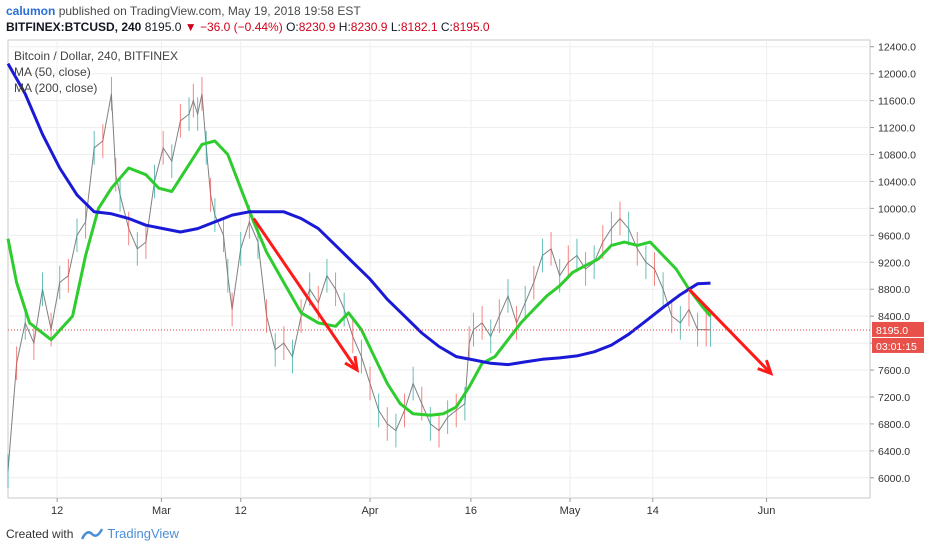 This screenshot has width=932, height=550. What do you see at coordinates (894, 290) in the screenshot?
I see `y-tick-label: 8800.0` at bounding box center [894, 290].